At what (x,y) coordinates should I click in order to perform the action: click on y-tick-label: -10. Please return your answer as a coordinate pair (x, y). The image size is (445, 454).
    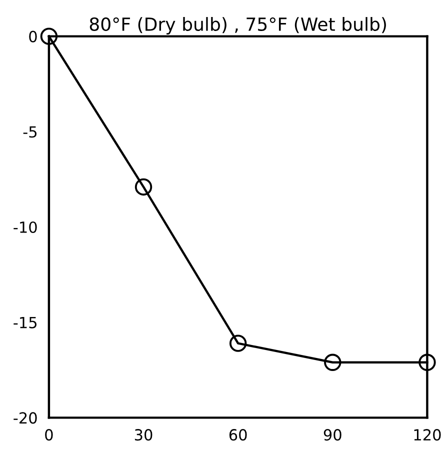
    Looking at the image, I should click on (25, 227).